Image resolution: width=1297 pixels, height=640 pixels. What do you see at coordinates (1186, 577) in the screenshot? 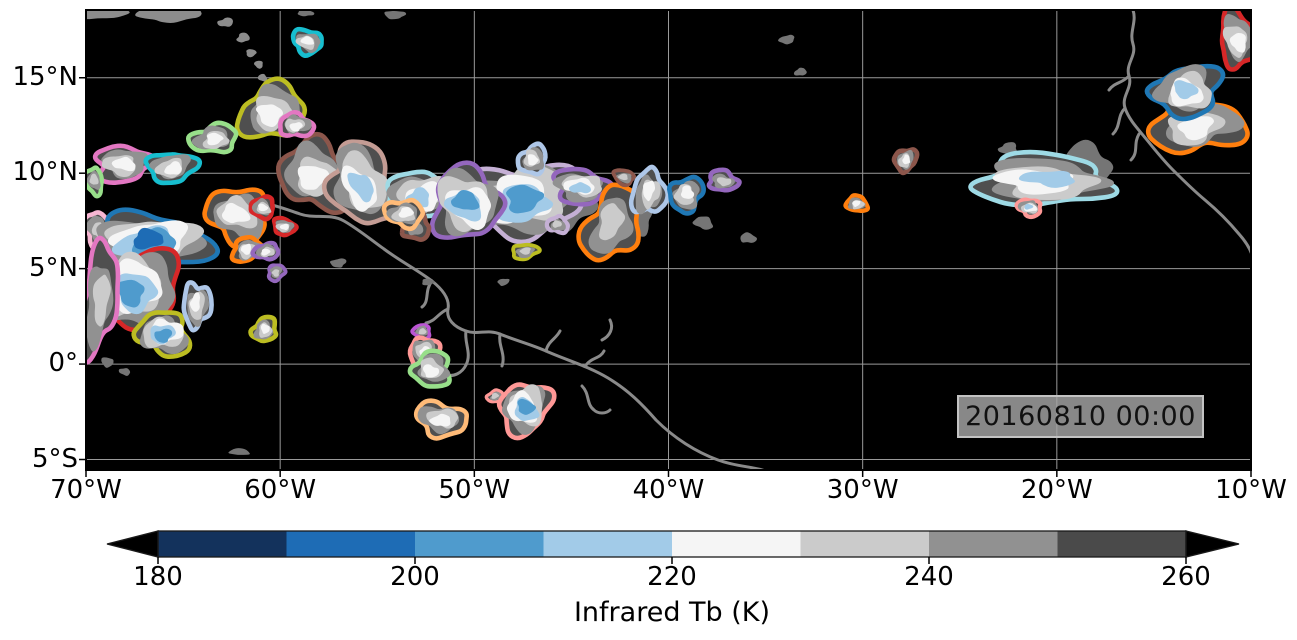
I see `colorbar-tick-label: 260` at bounding box center [1186, 577].